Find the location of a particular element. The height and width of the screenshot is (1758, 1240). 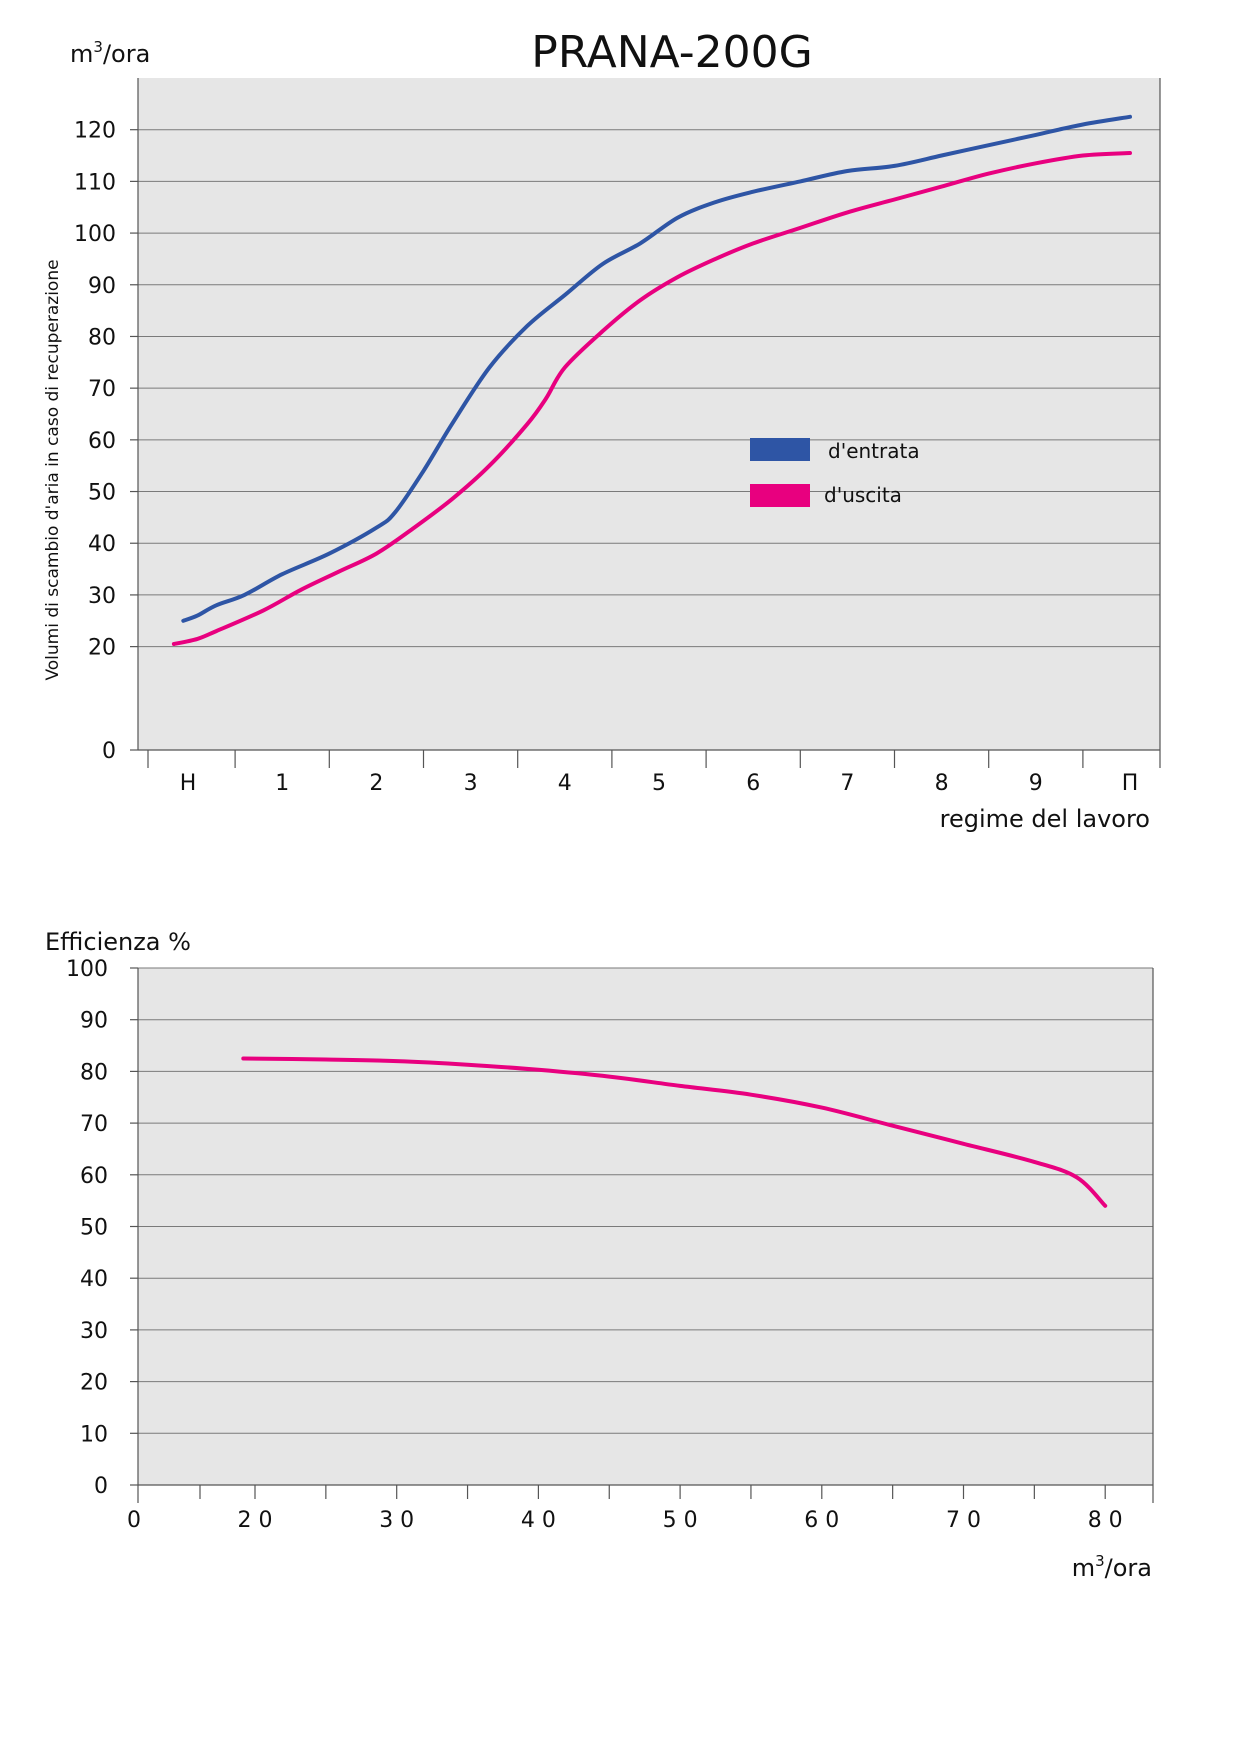

x-tick-label: 9 is located at coordinates (1036, 783).